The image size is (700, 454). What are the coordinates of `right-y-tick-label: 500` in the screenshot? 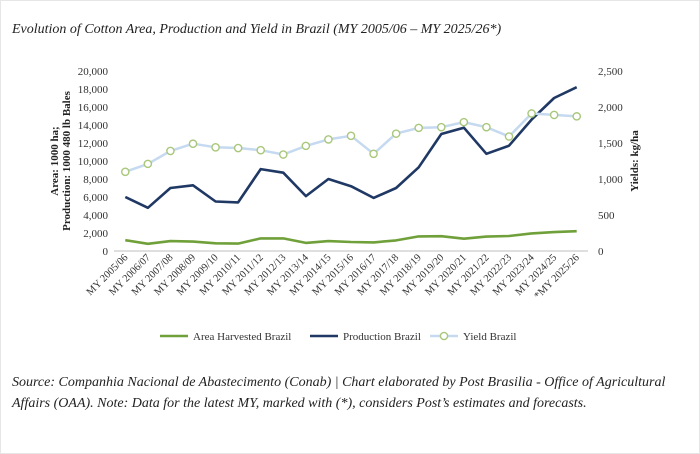 It's located at (606, 216).